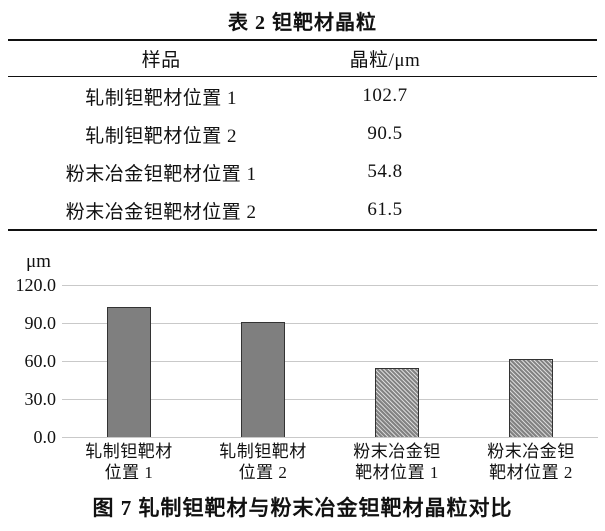 Image resolution: width=605 pixels, height=531 pixels. What do you see at coordinates (302, 210) in the screenshot?
I see `table-row: 粉末冶金钽靶材位置 2 61.5` at bounding box center [302, 210].